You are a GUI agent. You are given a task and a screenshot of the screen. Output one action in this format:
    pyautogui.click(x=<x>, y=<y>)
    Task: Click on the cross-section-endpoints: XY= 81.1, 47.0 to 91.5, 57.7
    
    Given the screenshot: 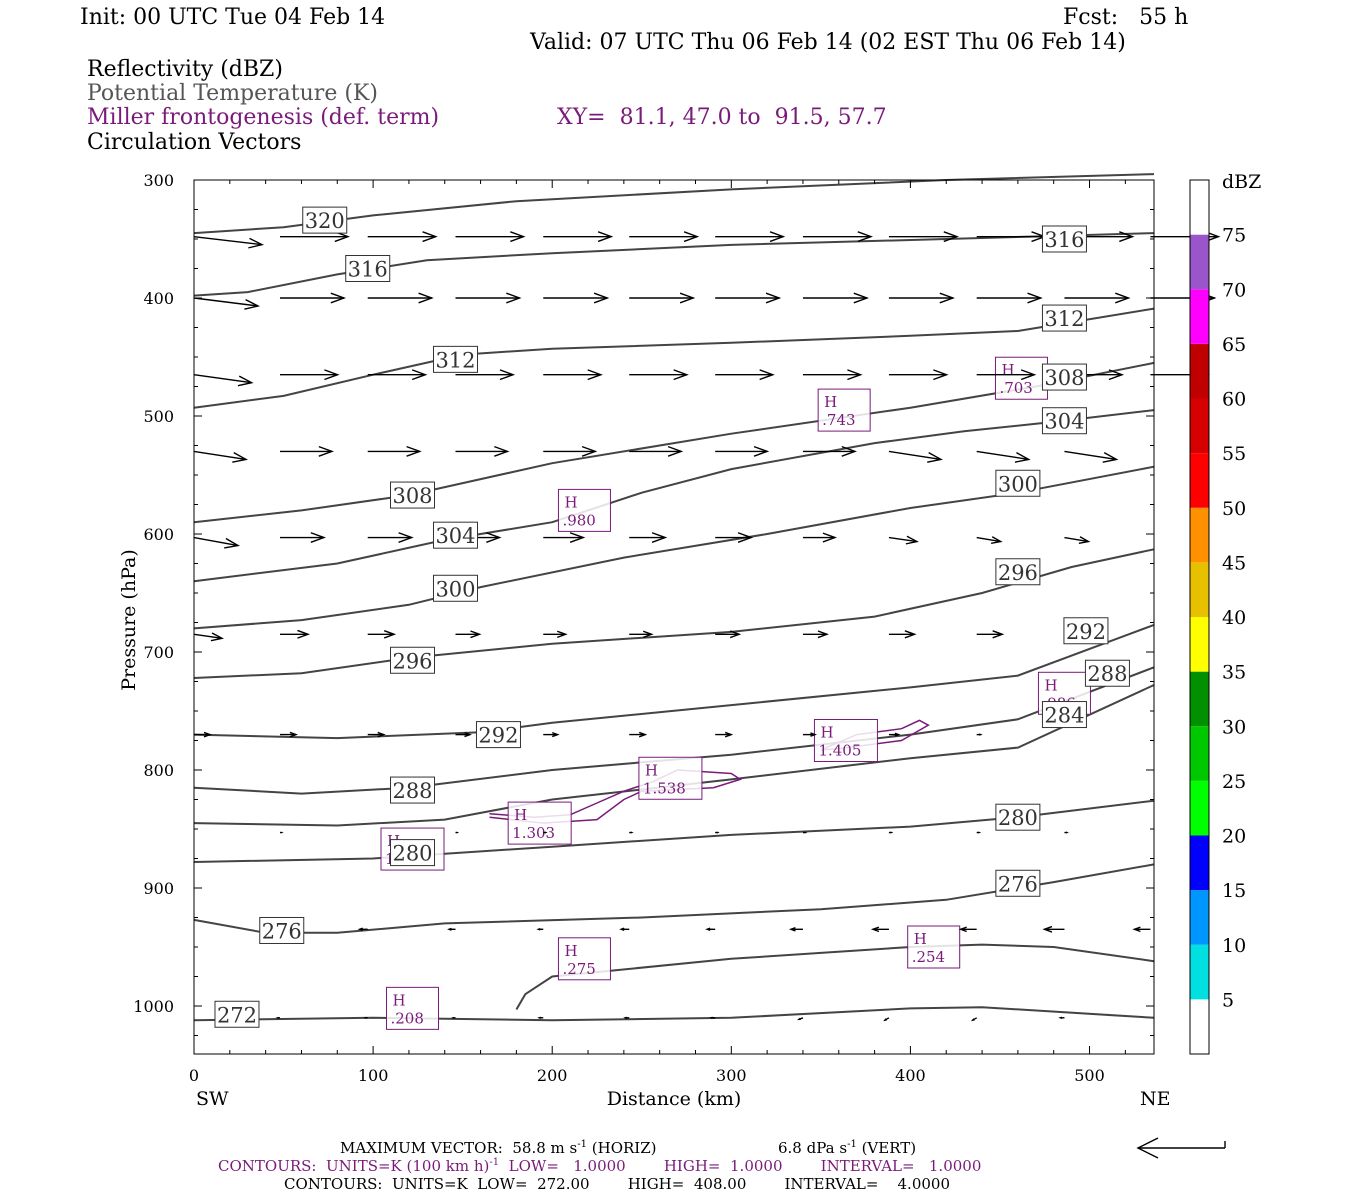 What is the action you would take?
    pyautogui.click(x=722, y=117)
    